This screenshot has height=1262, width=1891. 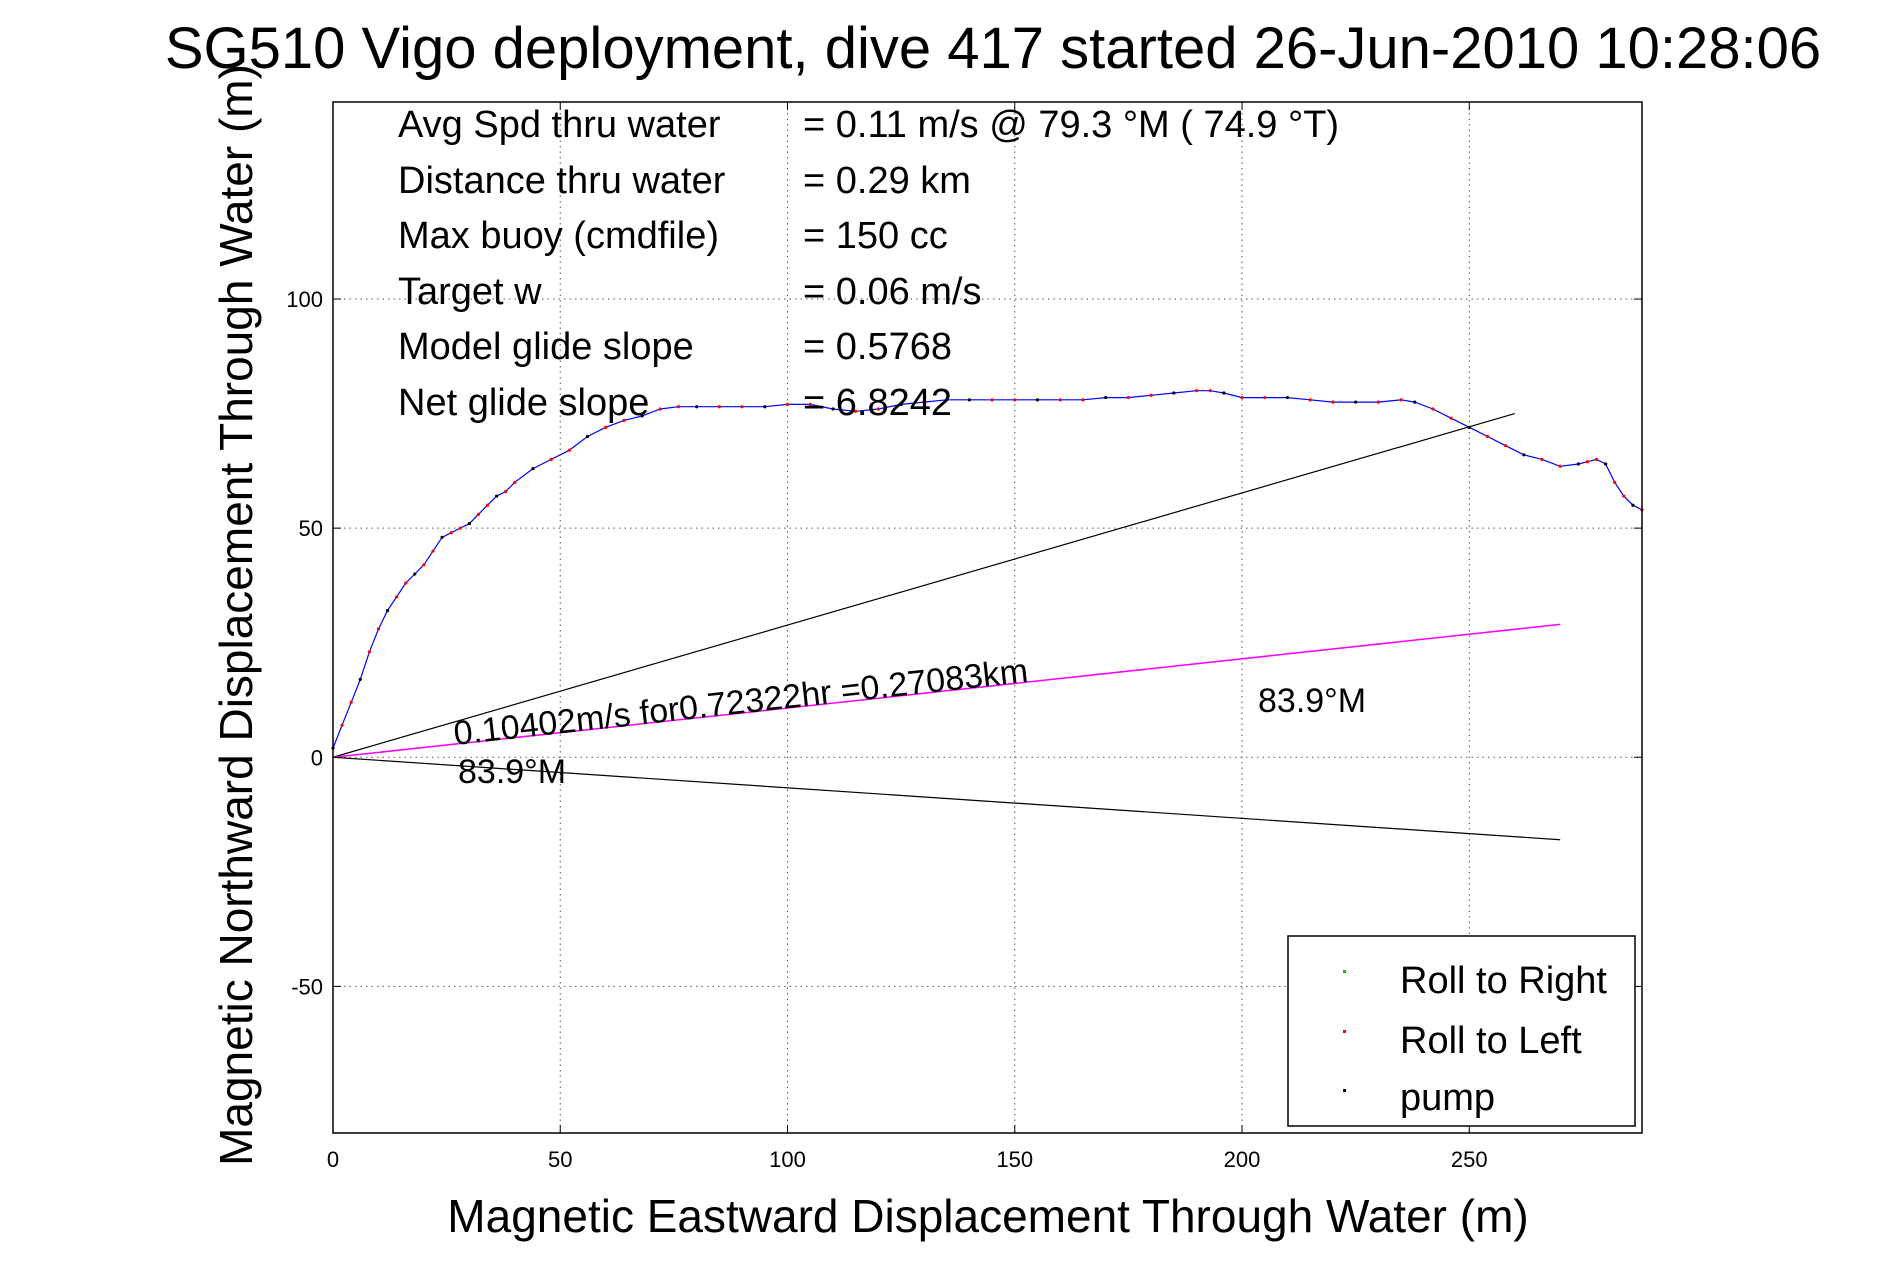 I want to click on net-displacement-line, so click(x=946, y=691).